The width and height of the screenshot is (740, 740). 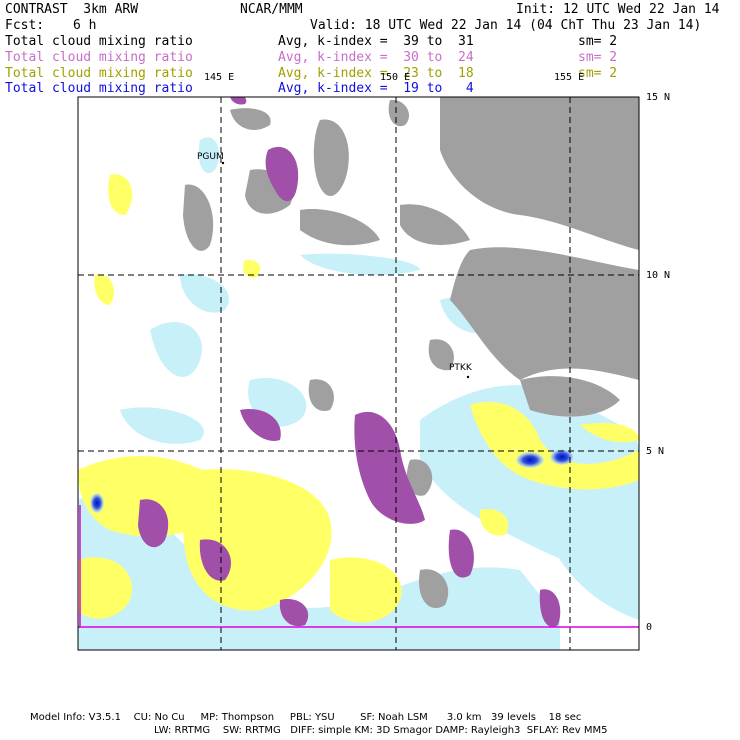 I want to click on lon-label-145: 145 E, so click(x=219, y=77).